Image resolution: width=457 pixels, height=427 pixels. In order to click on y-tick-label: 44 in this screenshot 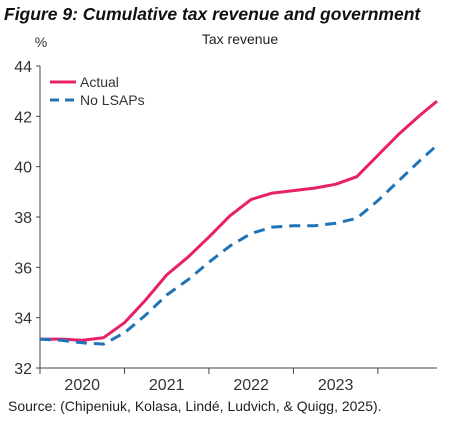, I will do `click(23, 67)`.